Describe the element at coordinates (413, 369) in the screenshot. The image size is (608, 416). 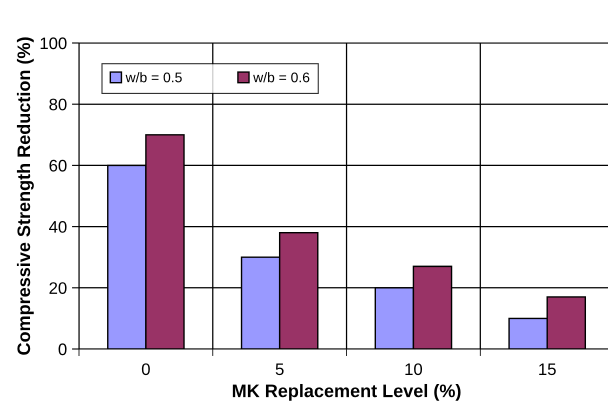
I see `x-tick-label: 10` at that location.